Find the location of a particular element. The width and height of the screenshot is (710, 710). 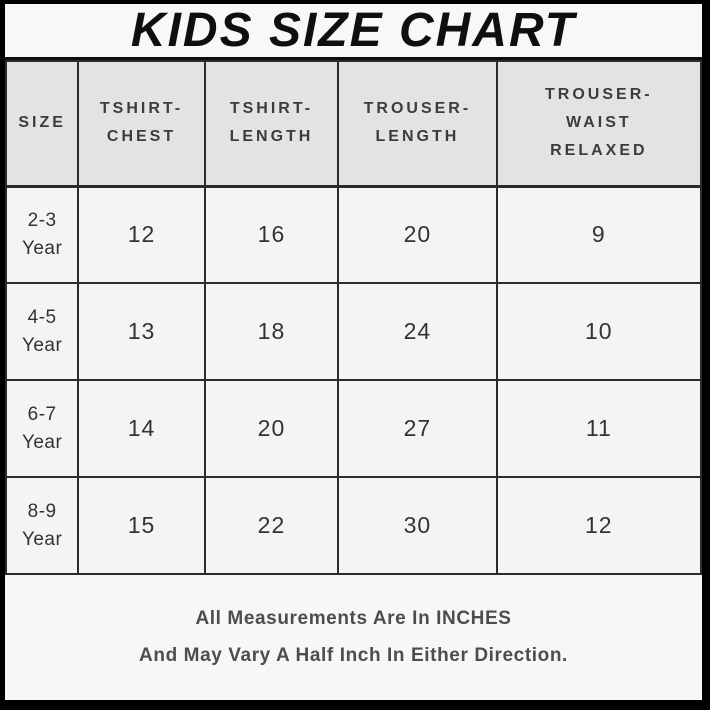

column-header-size: SIZE is located at coordinates (42, 124).